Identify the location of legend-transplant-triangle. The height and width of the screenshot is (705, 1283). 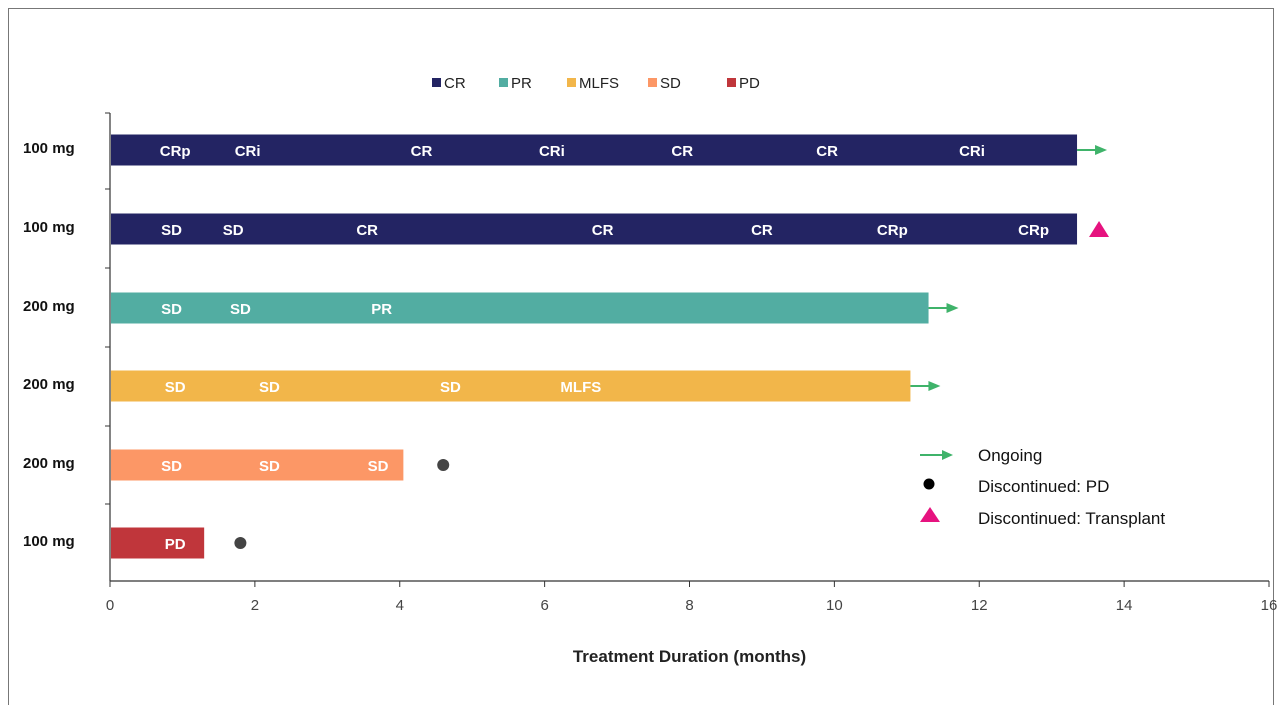
(930, 514).